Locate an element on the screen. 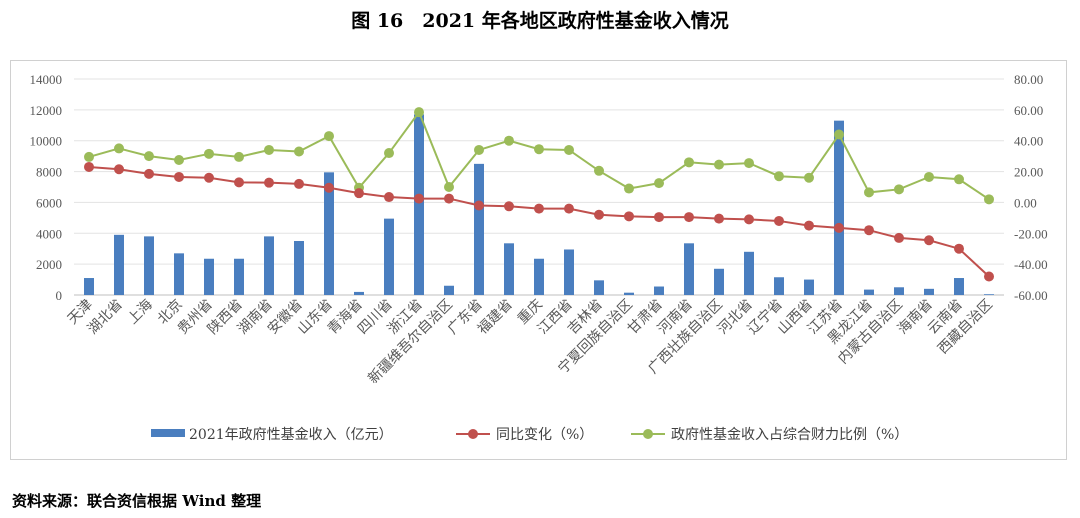 This screenshot has width=1080, height=518. right-tick-label: 40.00 is located at coordinates (1028, 141).